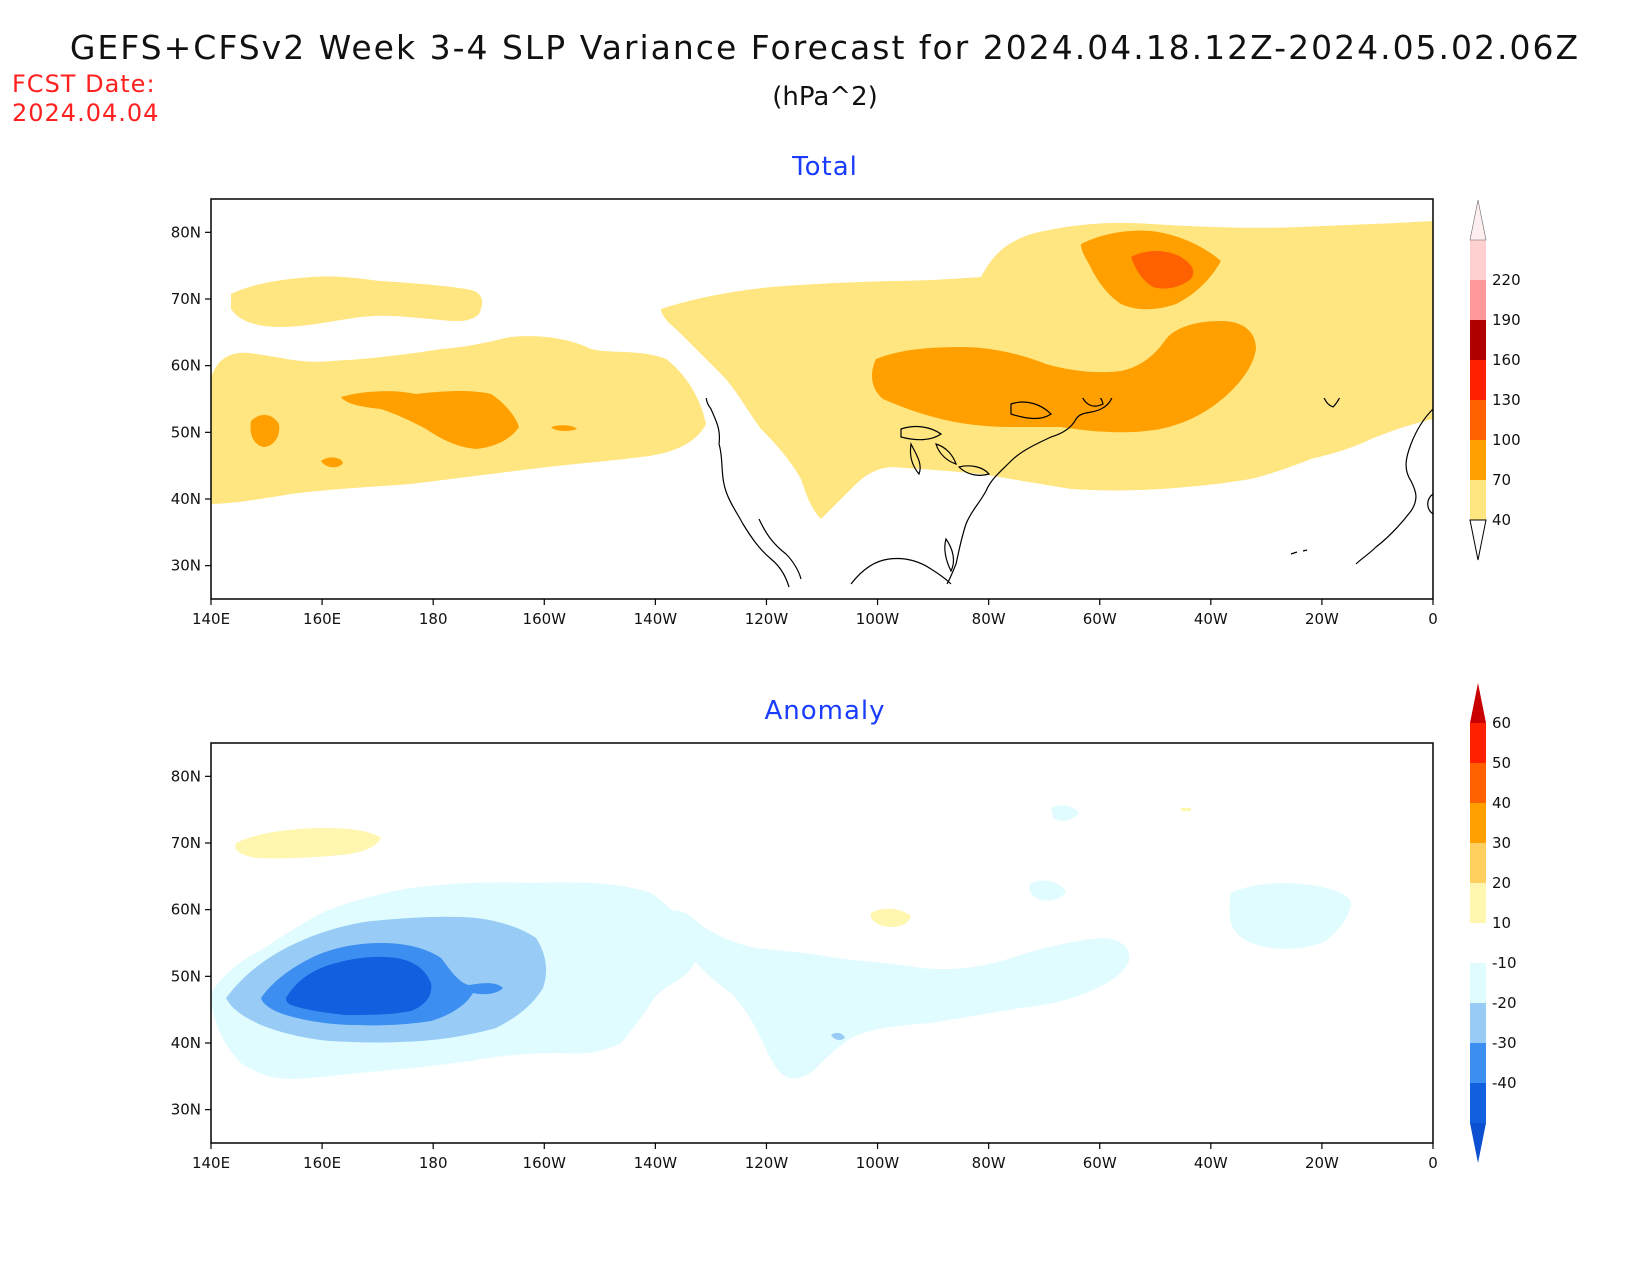  Describe the element at coordinates (890, 917) in the screenshot. I see `anomaly-contour-10-hudson` at that location.